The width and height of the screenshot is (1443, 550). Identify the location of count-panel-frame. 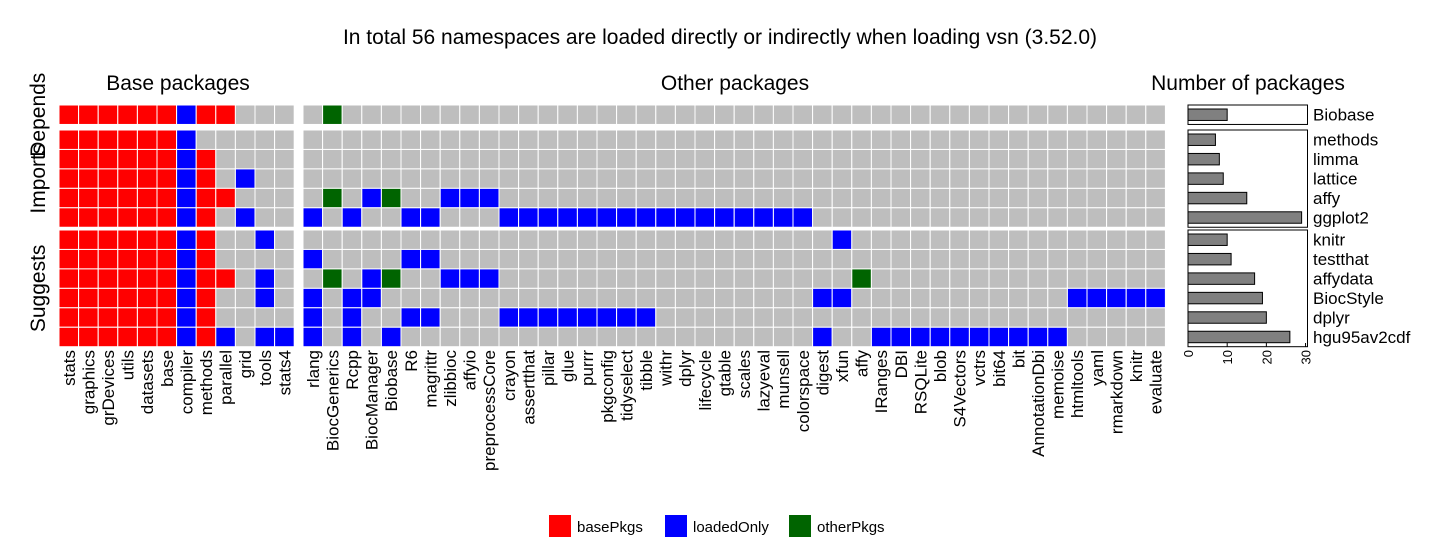
(1247, 114).